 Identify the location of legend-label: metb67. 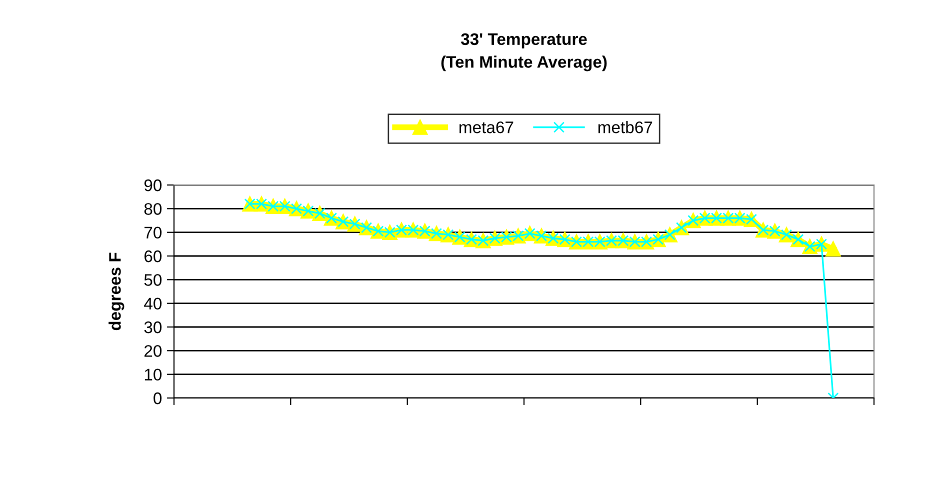
(625, 127).